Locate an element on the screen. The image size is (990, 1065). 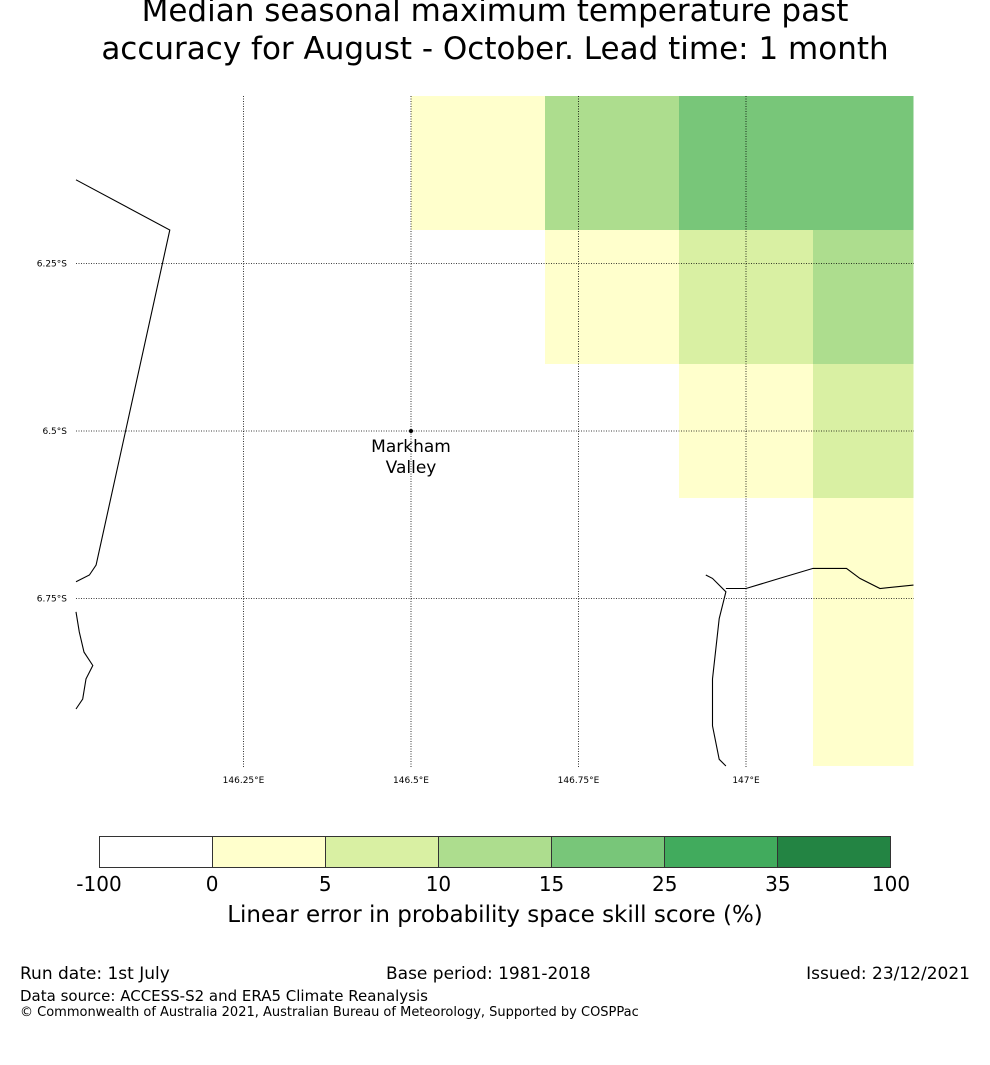
place-name-line1: Markham is located at coordinates (411, 447).